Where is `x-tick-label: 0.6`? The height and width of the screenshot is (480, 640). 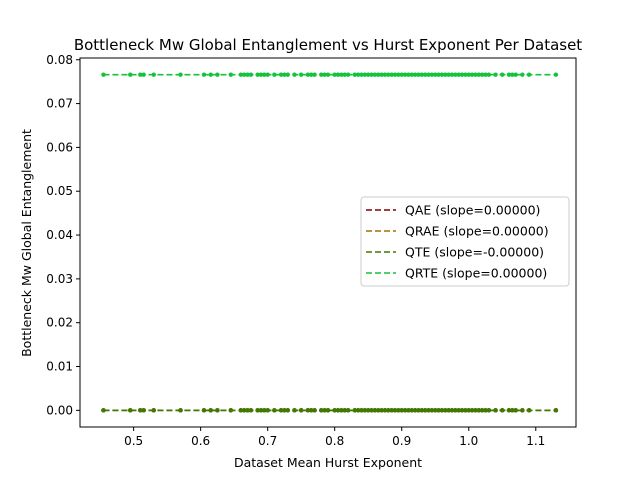
x-tick-label: 0.6 is located at coordinates (200, 441).